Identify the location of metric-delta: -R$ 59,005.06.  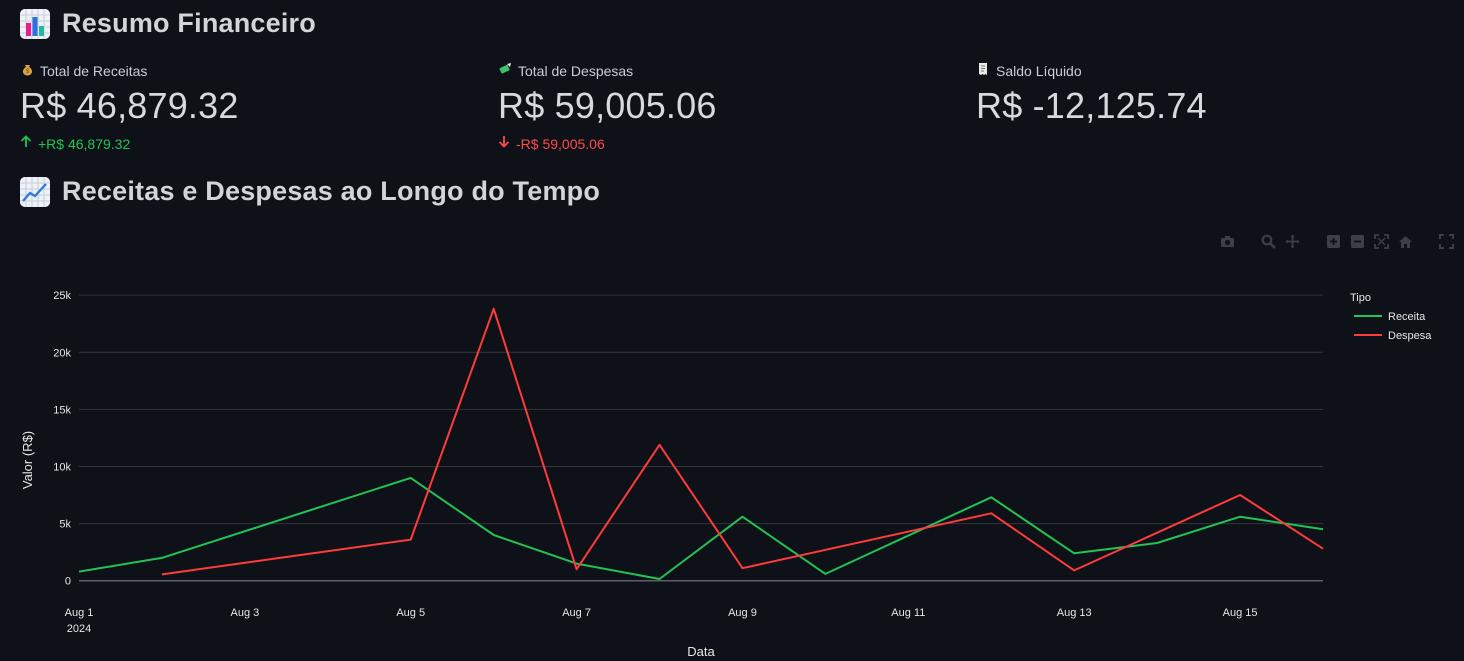
(607, 144).